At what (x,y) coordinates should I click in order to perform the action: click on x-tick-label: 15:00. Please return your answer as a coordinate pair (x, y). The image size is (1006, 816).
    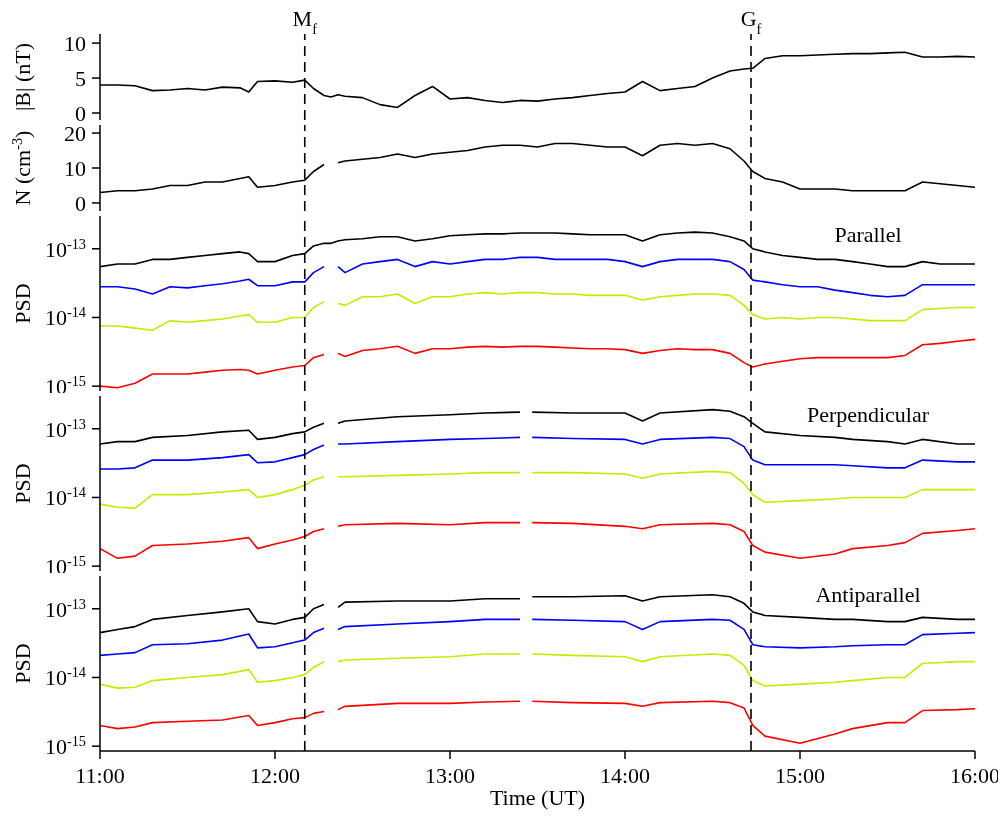
    Looking at the image, I should click on (800, 775).